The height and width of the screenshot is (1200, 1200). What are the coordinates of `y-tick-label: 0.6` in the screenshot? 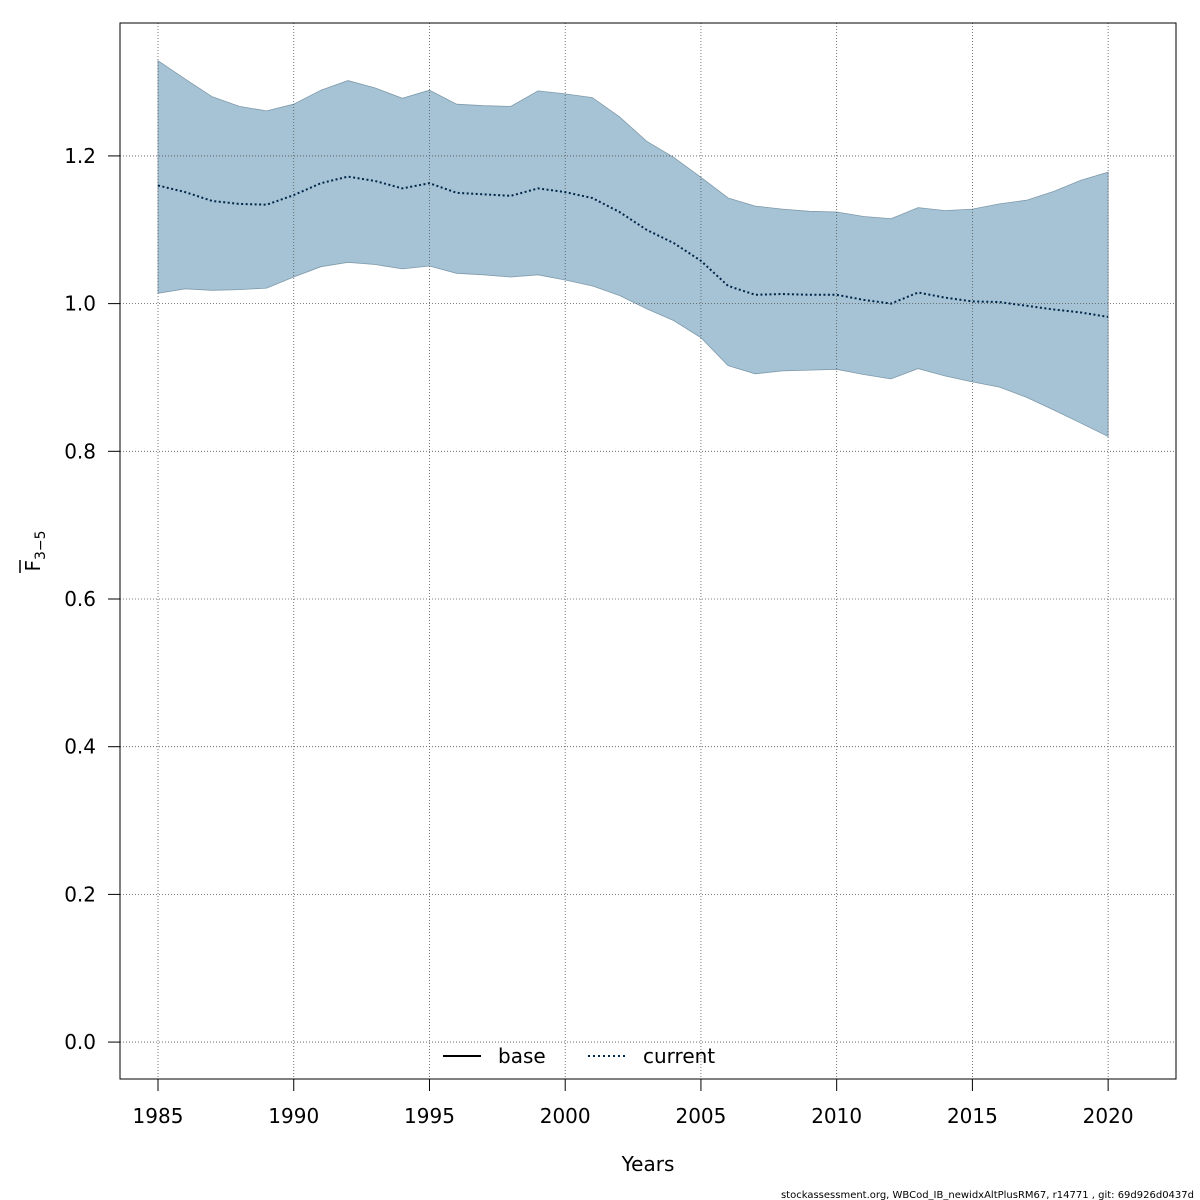 It's located at (80, 599).